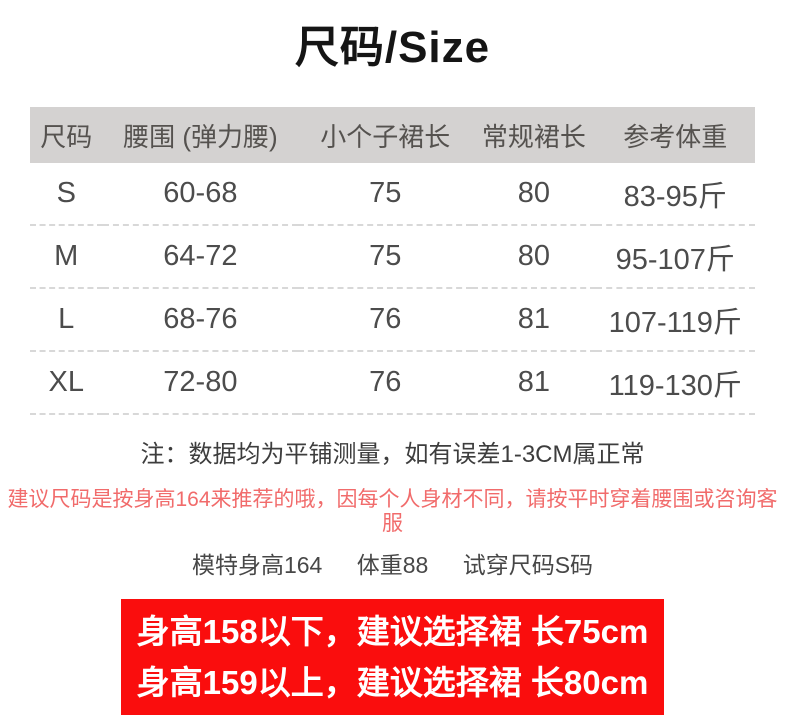 This screenshot has height=717, width=785. I want to click on table-cell: S, so click(66, 194).